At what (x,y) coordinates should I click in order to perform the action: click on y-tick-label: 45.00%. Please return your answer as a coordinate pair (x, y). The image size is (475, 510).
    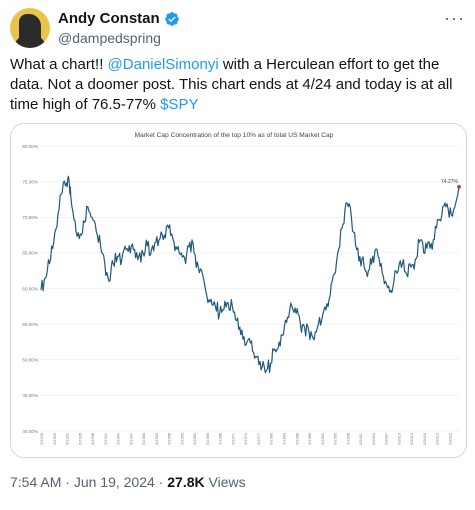
    Looking at the image, I should click on (30, 395).